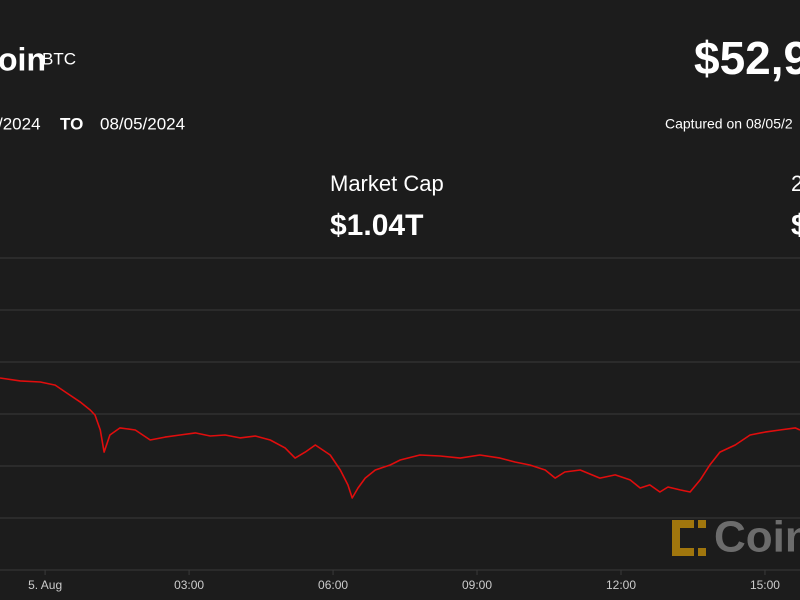 The image size is (800, 600). What do you see at coordinates (477, 585) in the screenshot?
I see `x-tick-label: 09:00` at bounding box center [477, 585].